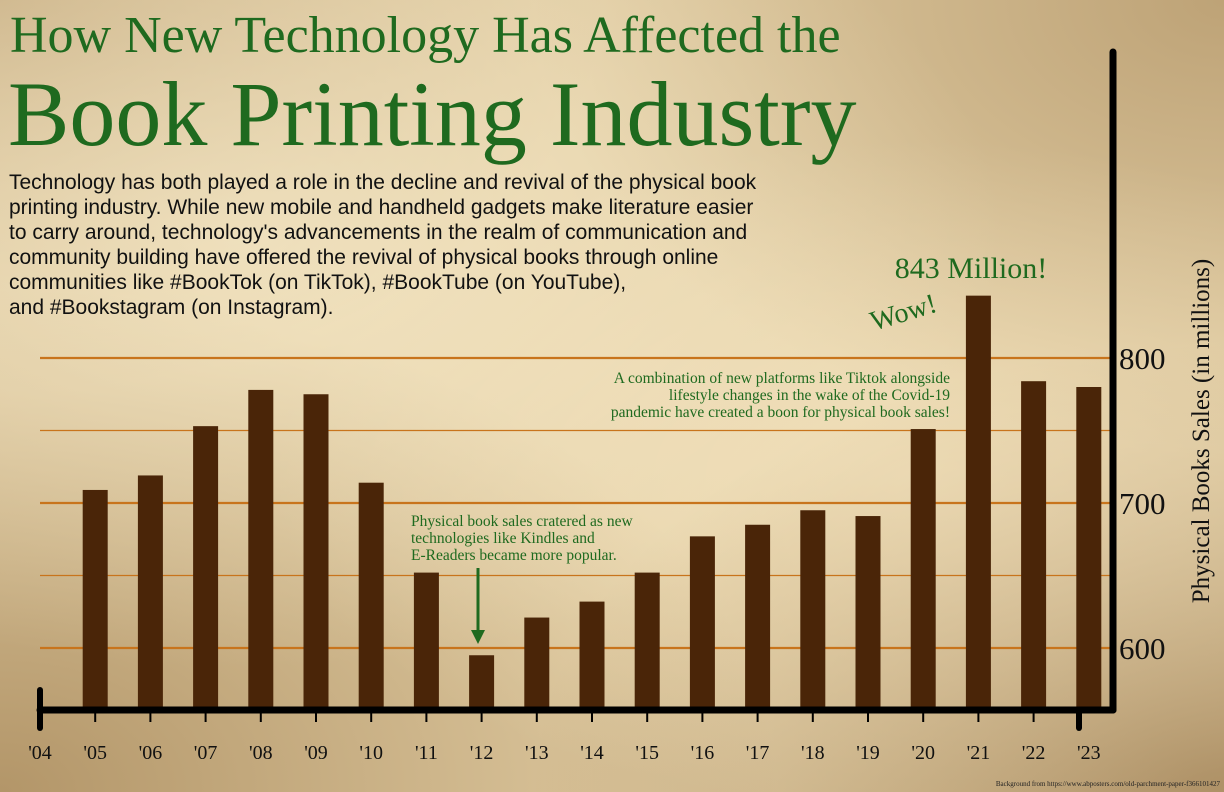 The width and height of the screenshot is (1224, 792). I want to click on peak-label: 843 Million!, so click(971, 268).